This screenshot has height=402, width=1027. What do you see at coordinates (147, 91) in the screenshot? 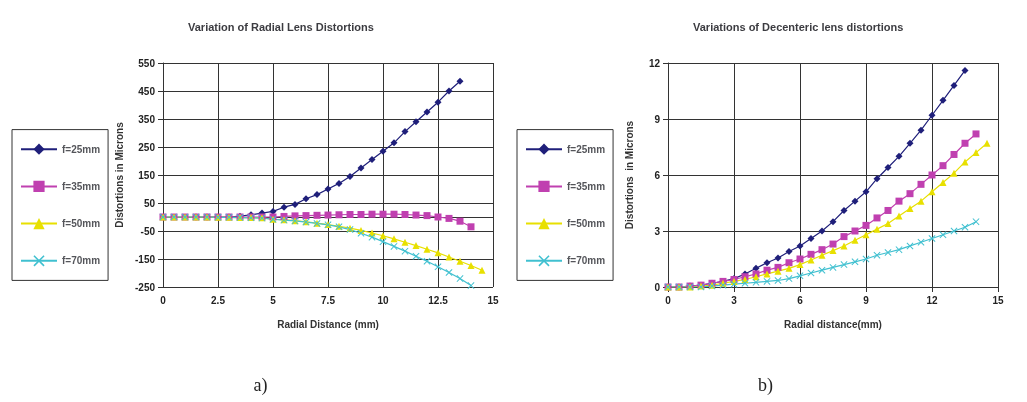
I see `y-tick-label: 450` at bounding box center [147, 91].